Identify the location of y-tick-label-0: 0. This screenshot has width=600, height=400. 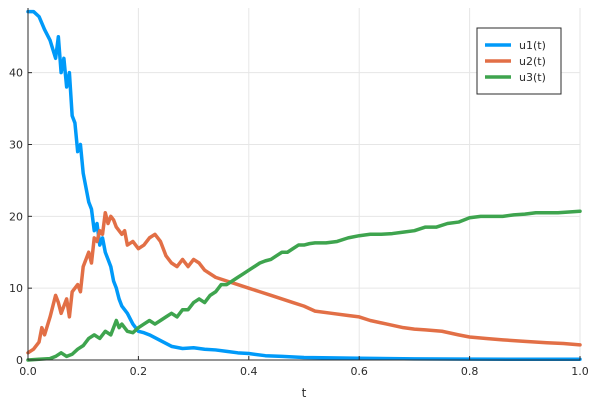
(19, 360).